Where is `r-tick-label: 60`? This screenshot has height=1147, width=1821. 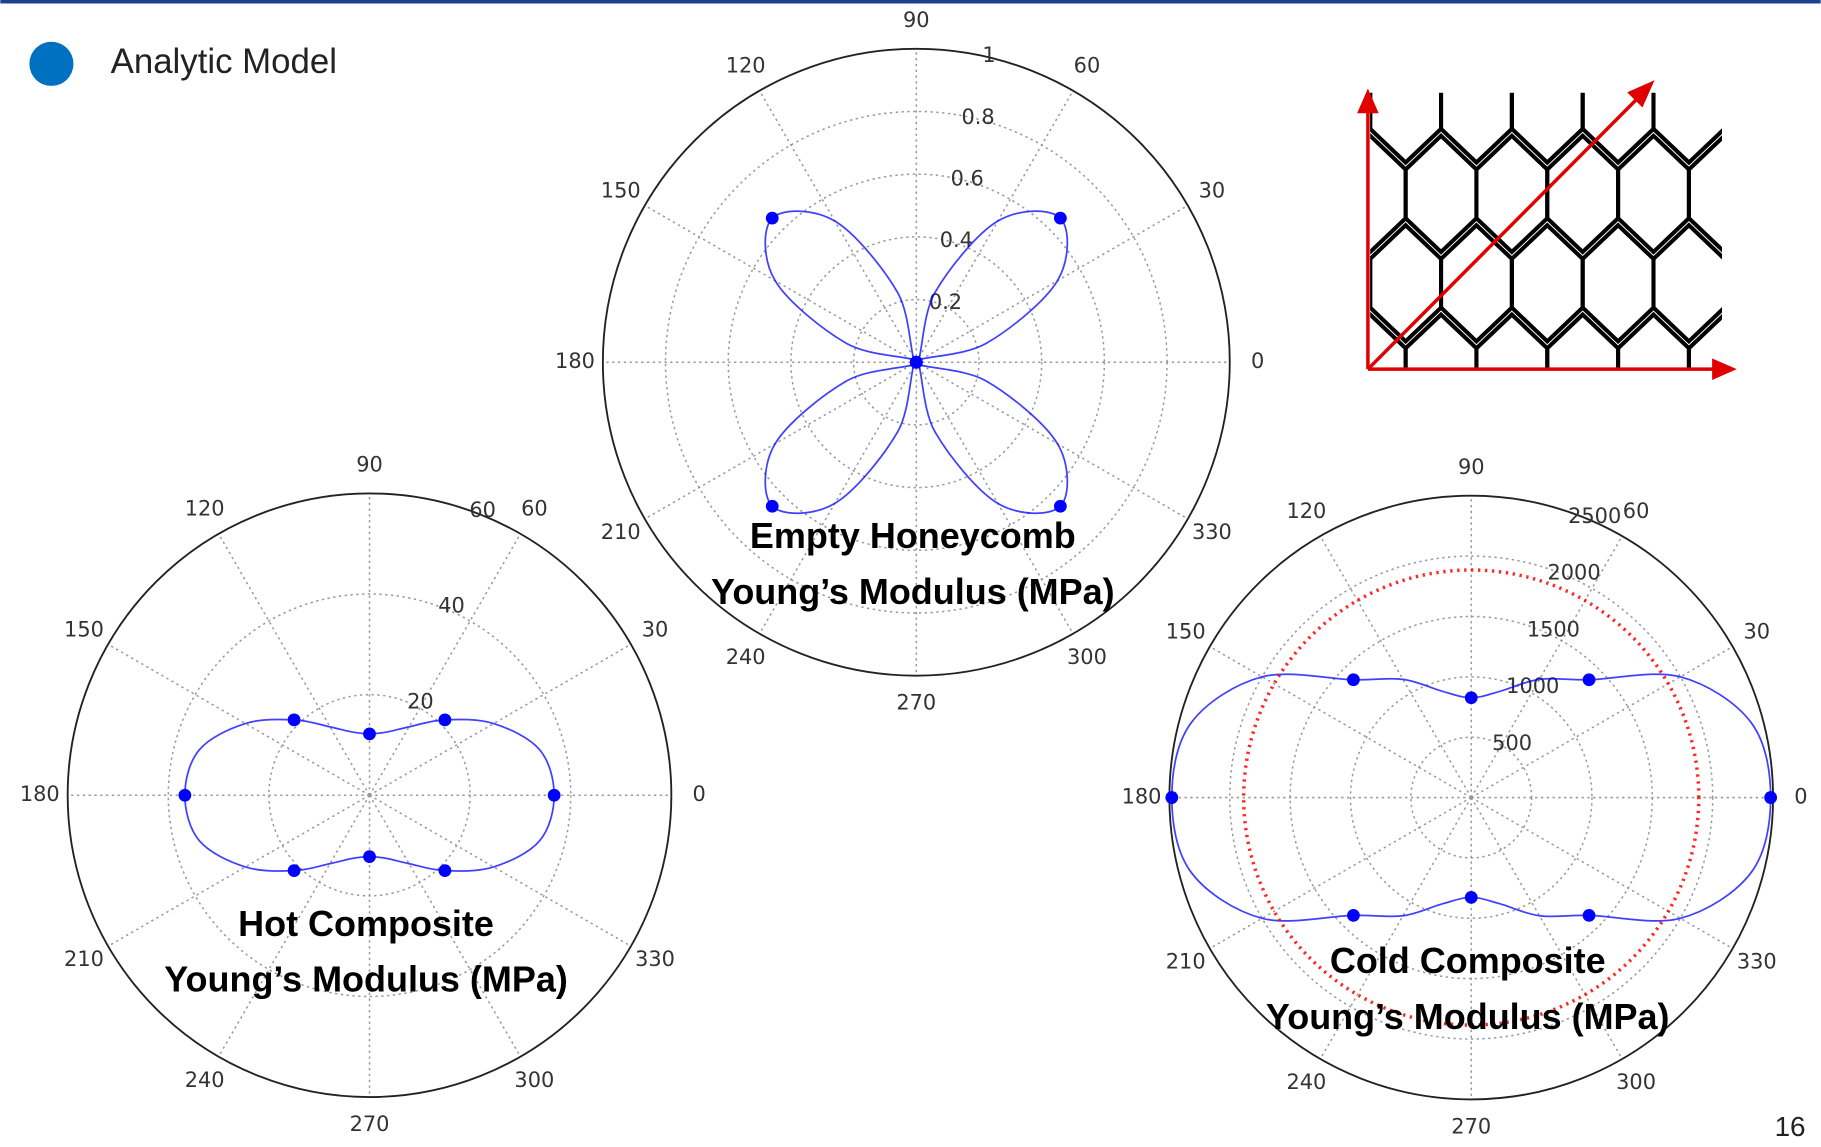 r-tick-label: 60 is located at coordinates (482, 510).